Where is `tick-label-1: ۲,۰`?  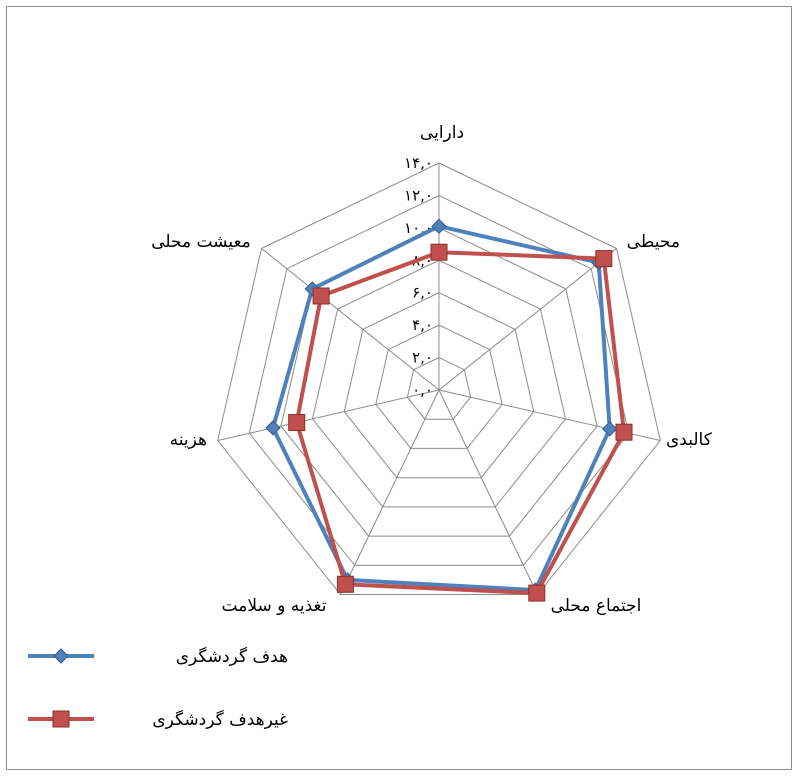
tick-label-1: ۲,۰ is located at coordinates (422, 358).